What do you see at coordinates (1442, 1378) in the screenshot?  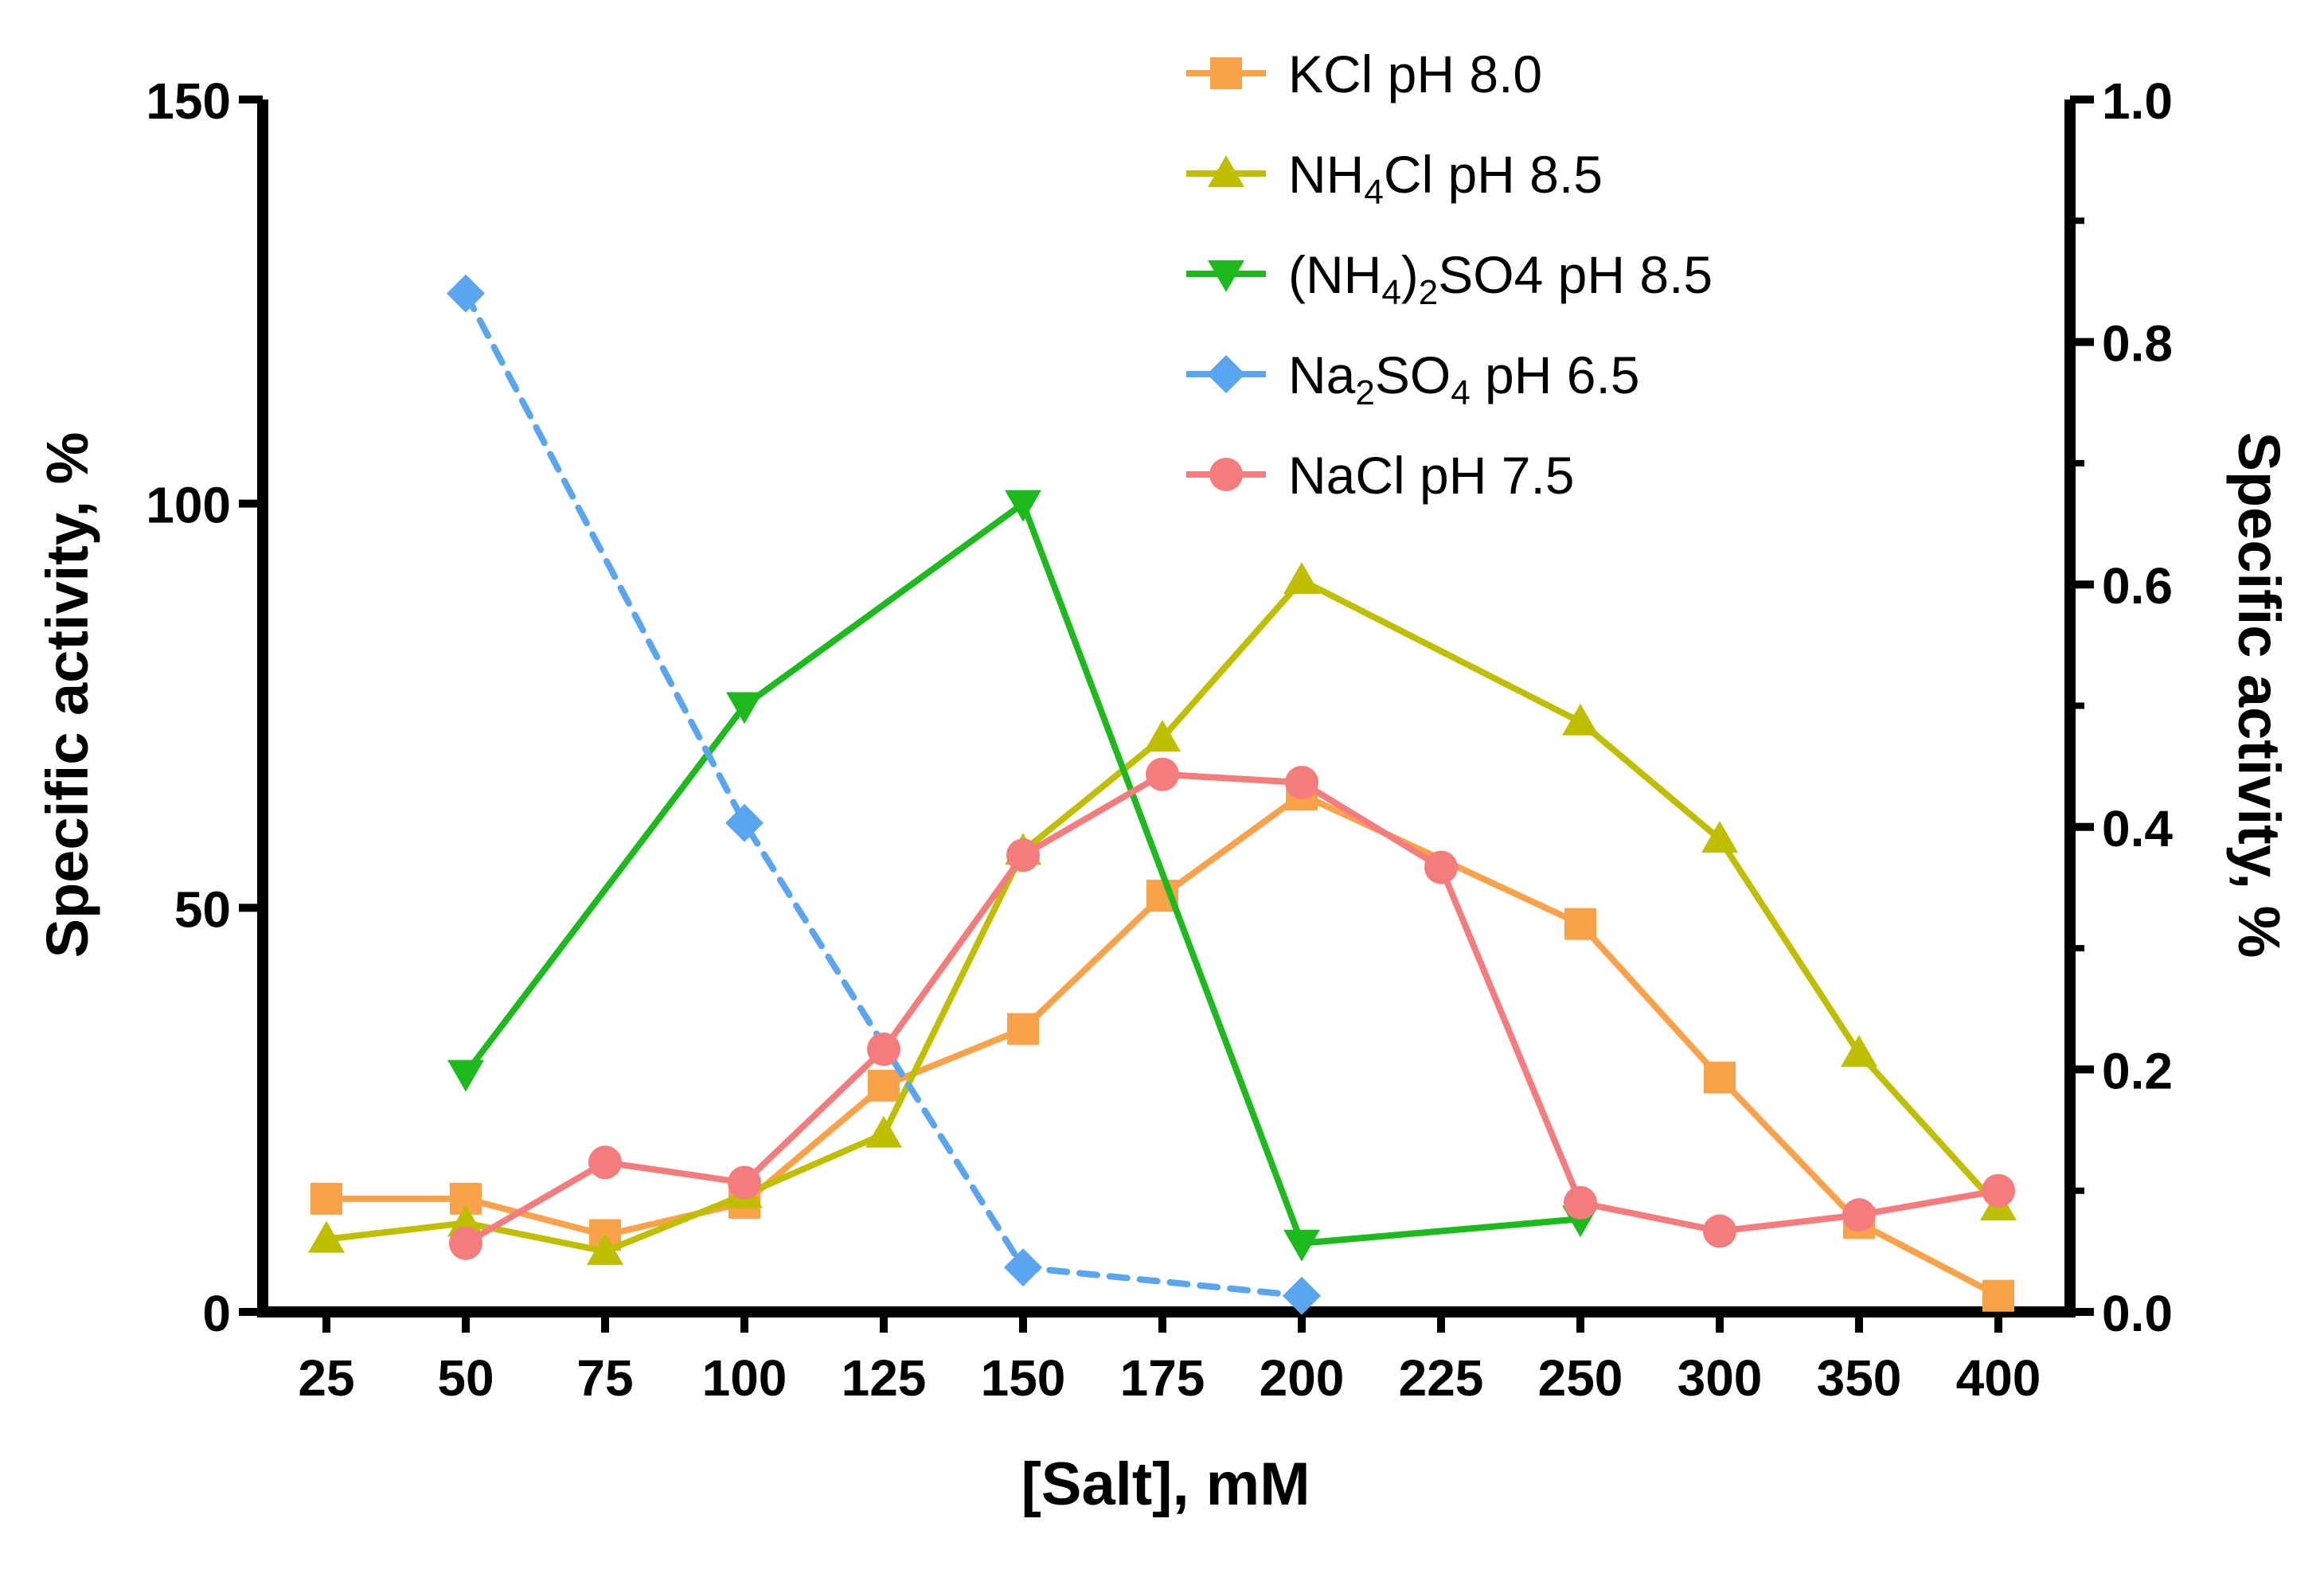 I see `x-tick-label: 225` at bounding box center [1442, 1378].